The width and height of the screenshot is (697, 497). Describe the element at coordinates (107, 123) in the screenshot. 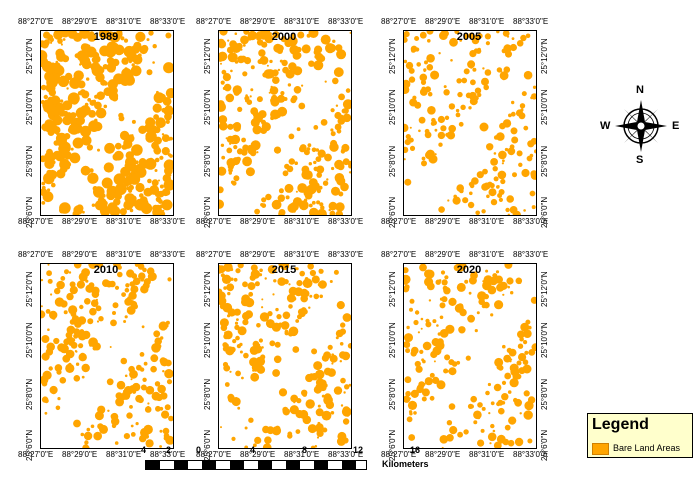

I see `map-panel-1989` at that location.